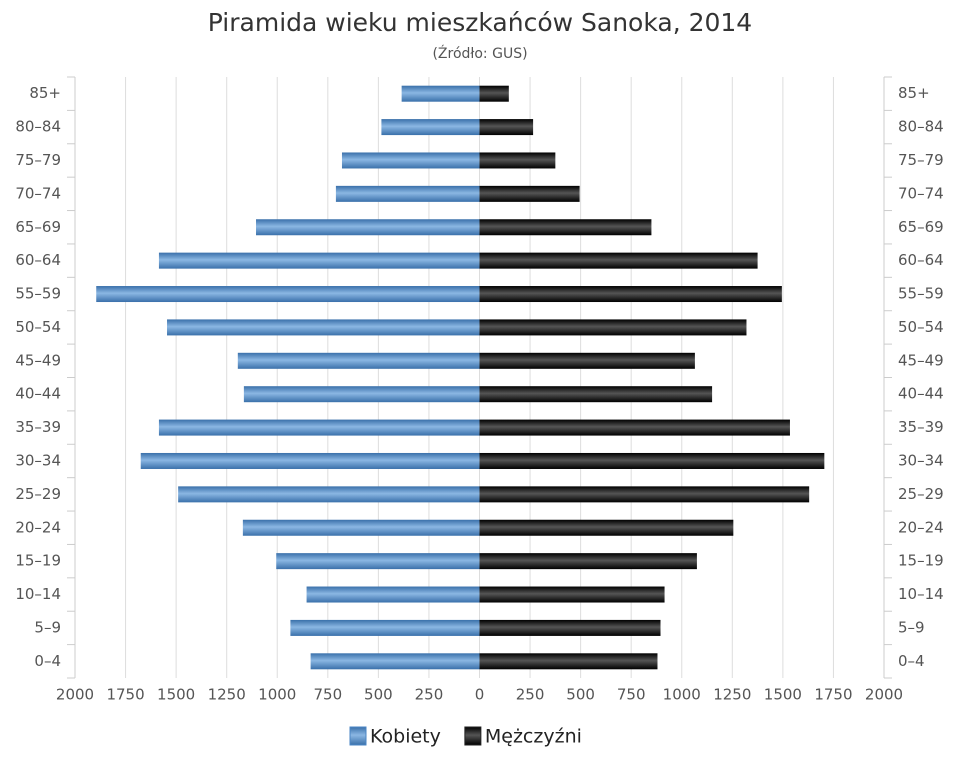  I want to click on chart-title: Piramida wieku mieszkańców Sanoka, 2014, so click(480, 22).